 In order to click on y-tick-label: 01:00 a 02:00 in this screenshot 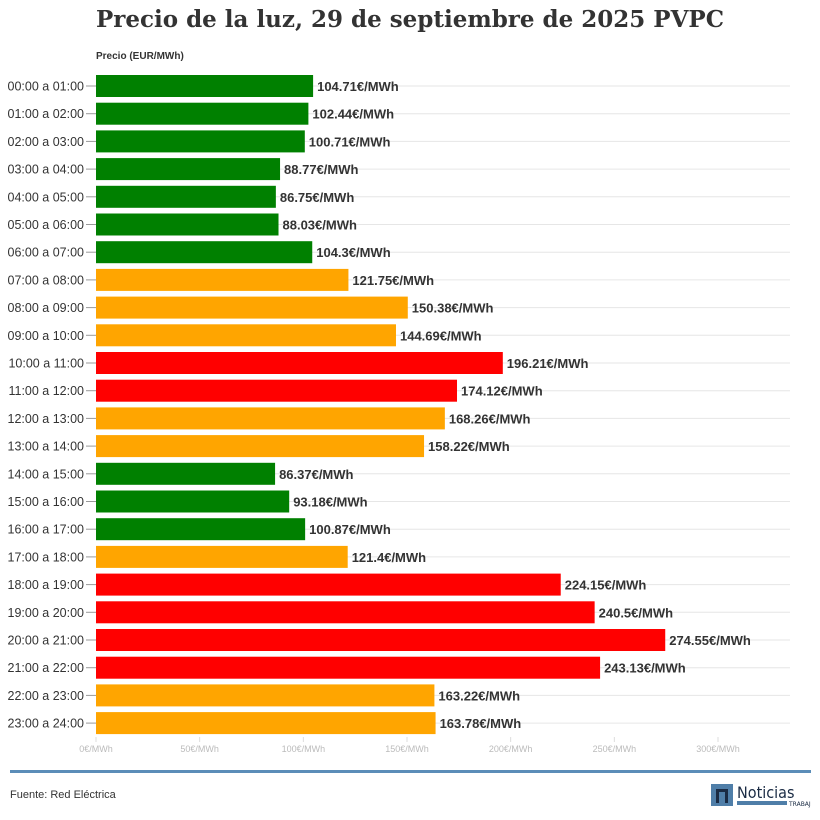, I will do `click(46, 114)`.